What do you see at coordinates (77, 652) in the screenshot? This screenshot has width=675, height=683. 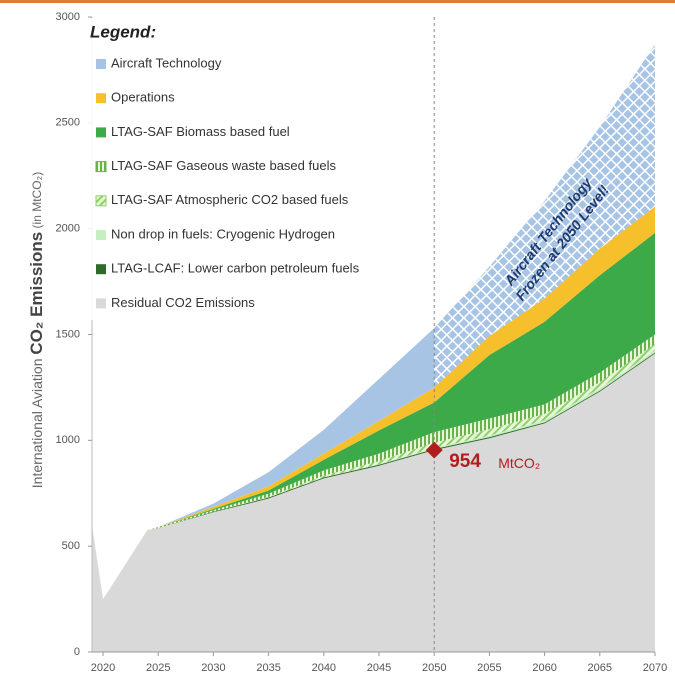 I see `y-tick-label: 0` at bounding box center [77, 652].